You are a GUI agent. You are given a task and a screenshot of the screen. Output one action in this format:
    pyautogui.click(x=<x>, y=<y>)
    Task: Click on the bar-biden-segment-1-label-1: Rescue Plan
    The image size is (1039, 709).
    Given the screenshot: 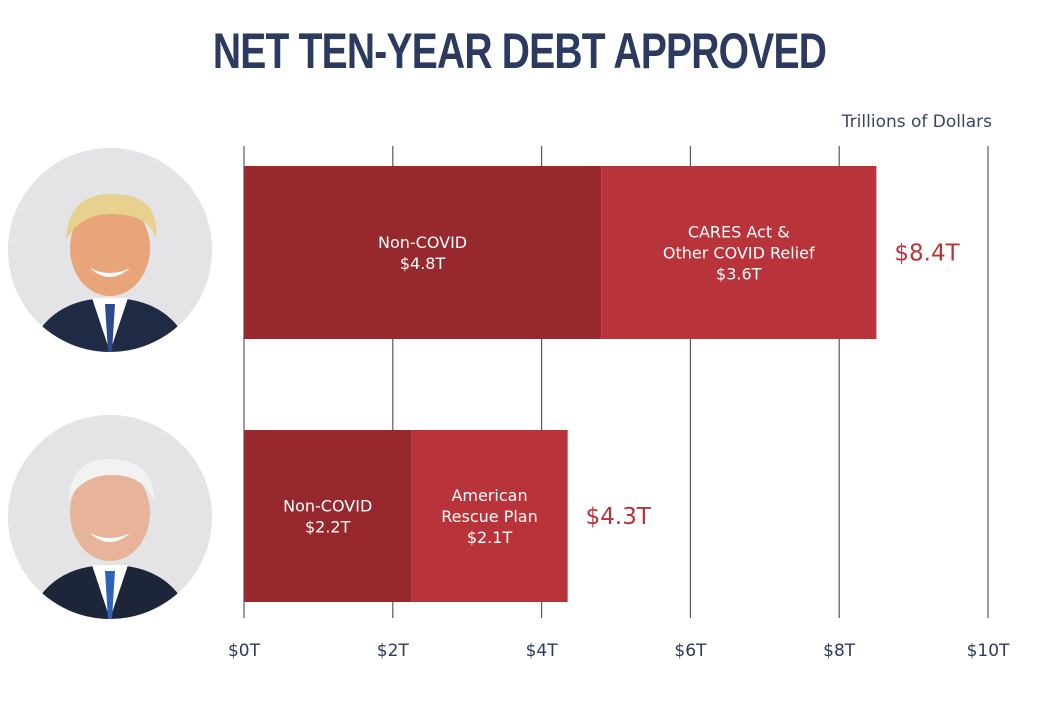 What is the action you would take?
    pyautogui.click(x=489, y=516)
    